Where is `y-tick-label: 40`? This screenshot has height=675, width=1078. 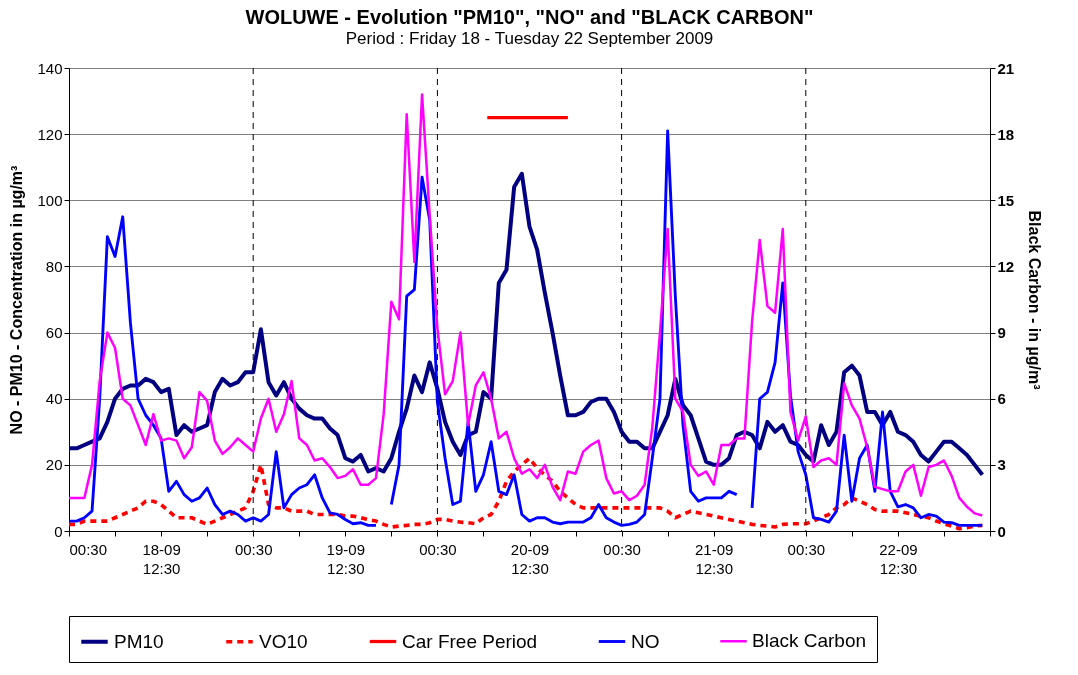
y-tick-label: 40 is located at coordinates (54, 399).